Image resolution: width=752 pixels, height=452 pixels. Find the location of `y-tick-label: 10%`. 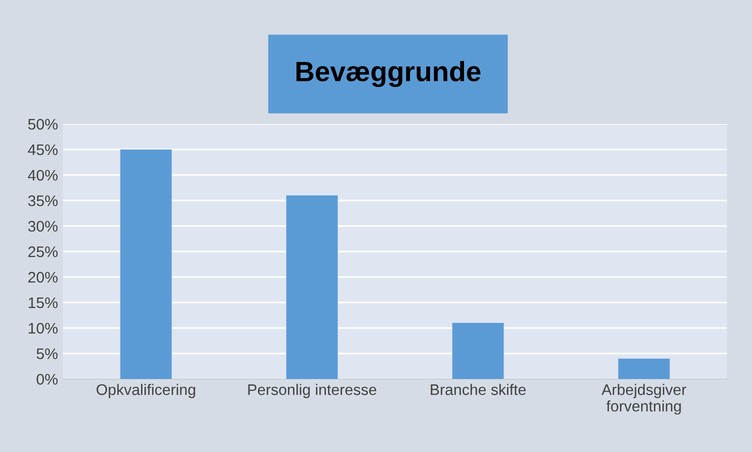

y-tick-label: 10% is located at coordinates (43, 328).